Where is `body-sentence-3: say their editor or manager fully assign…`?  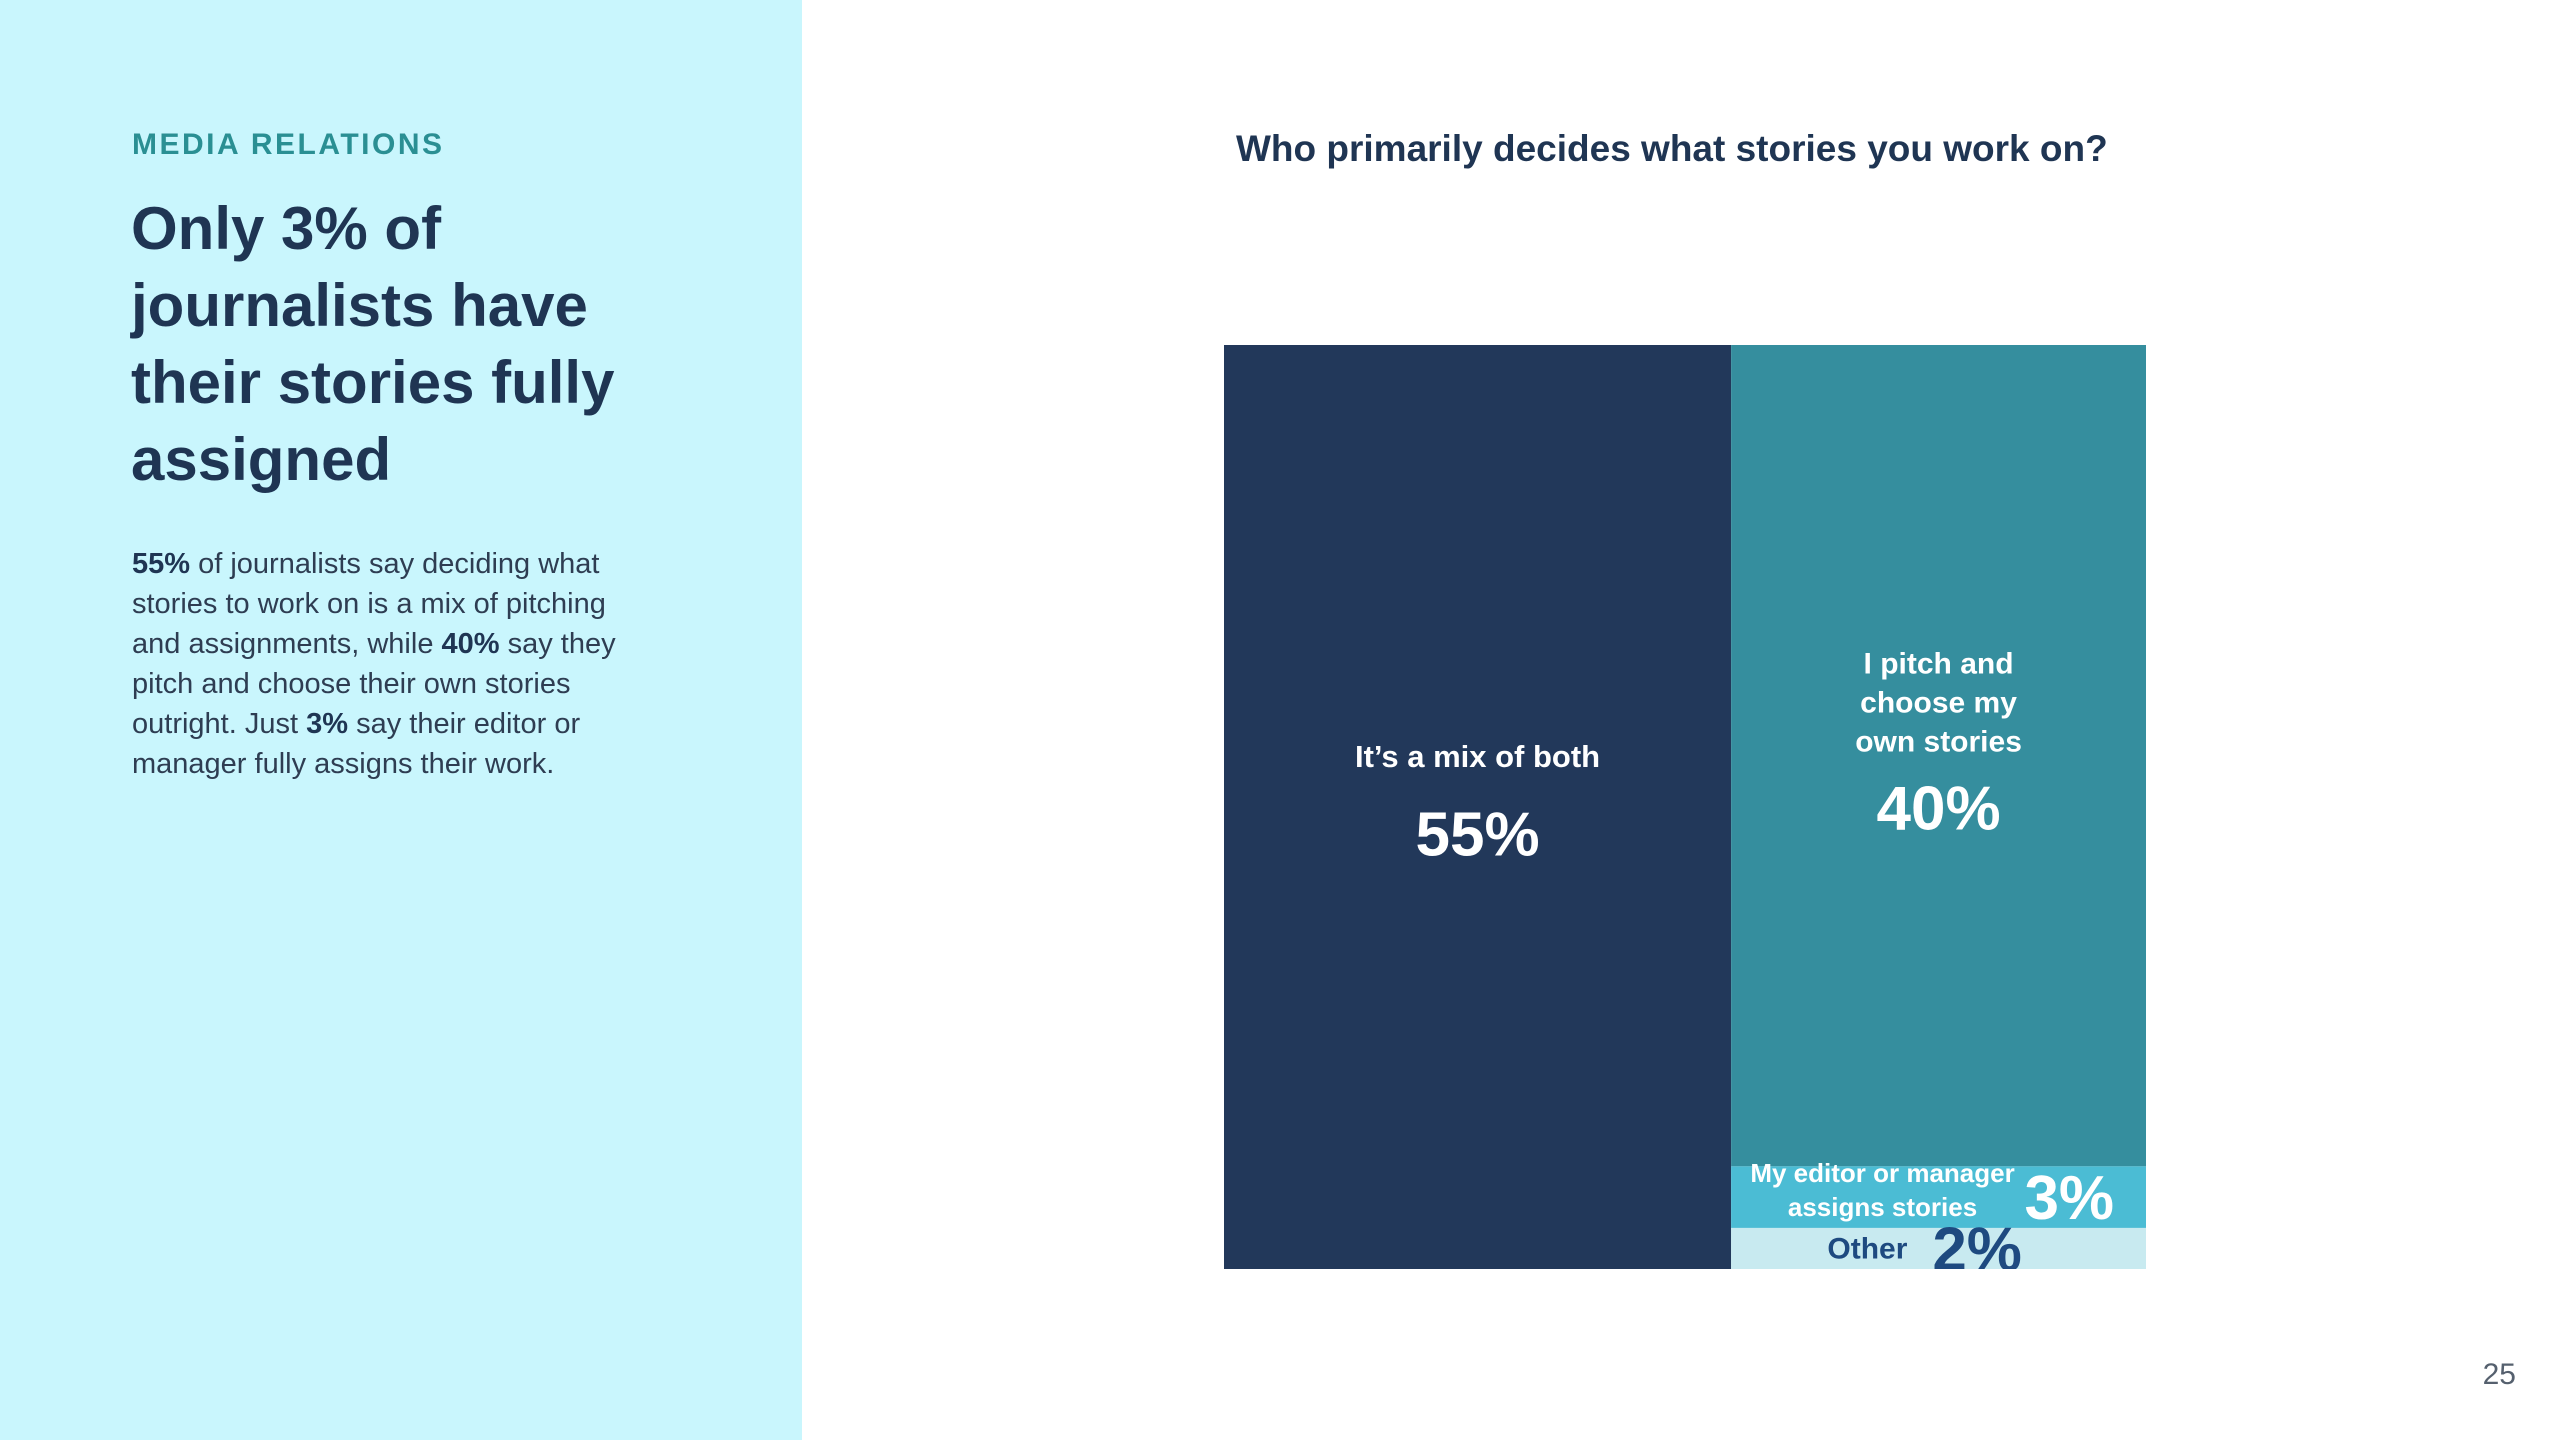 body-sentence-3: say their editor or manager fully assign… is located at coordinates (356, 744).